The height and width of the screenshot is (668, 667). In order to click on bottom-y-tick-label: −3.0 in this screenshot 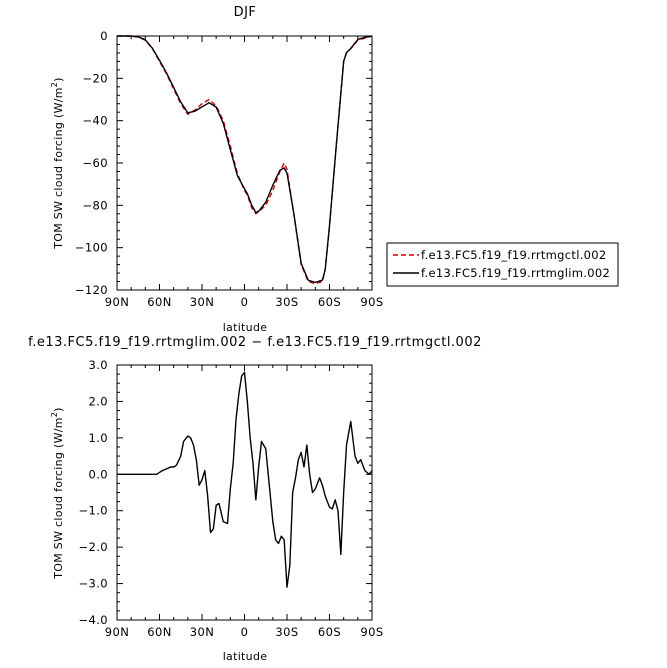, I will do `click(93, 584)`.